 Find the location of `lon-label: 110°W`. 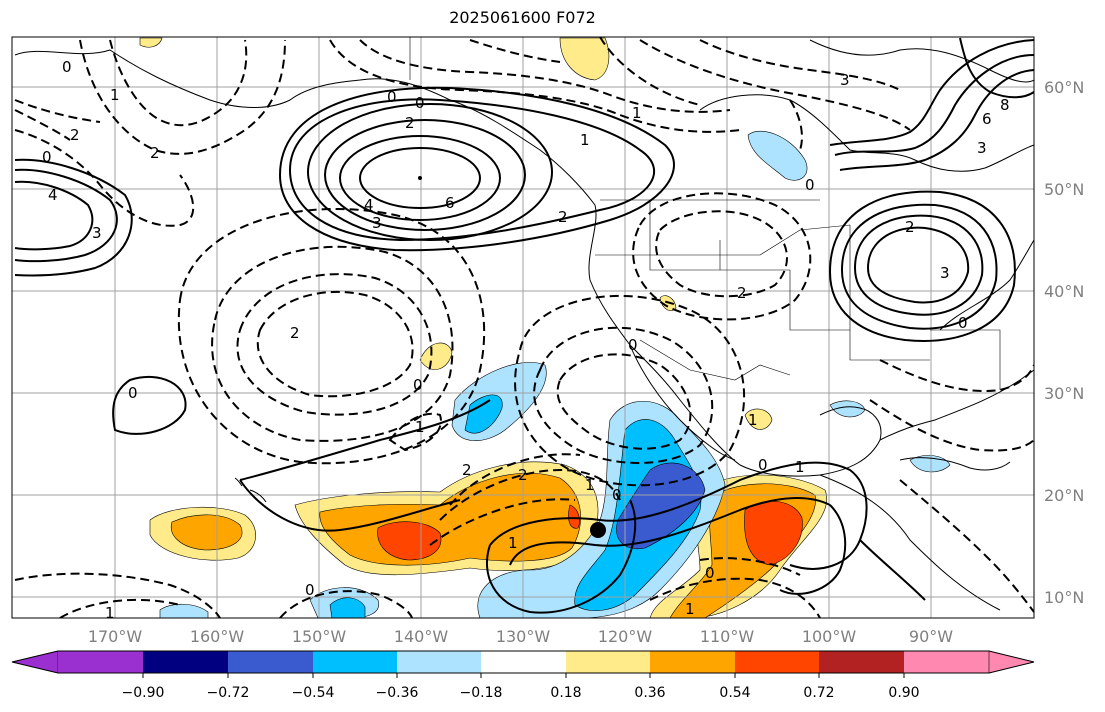

lon-label: 110°W is located at coordinates (727, 636).